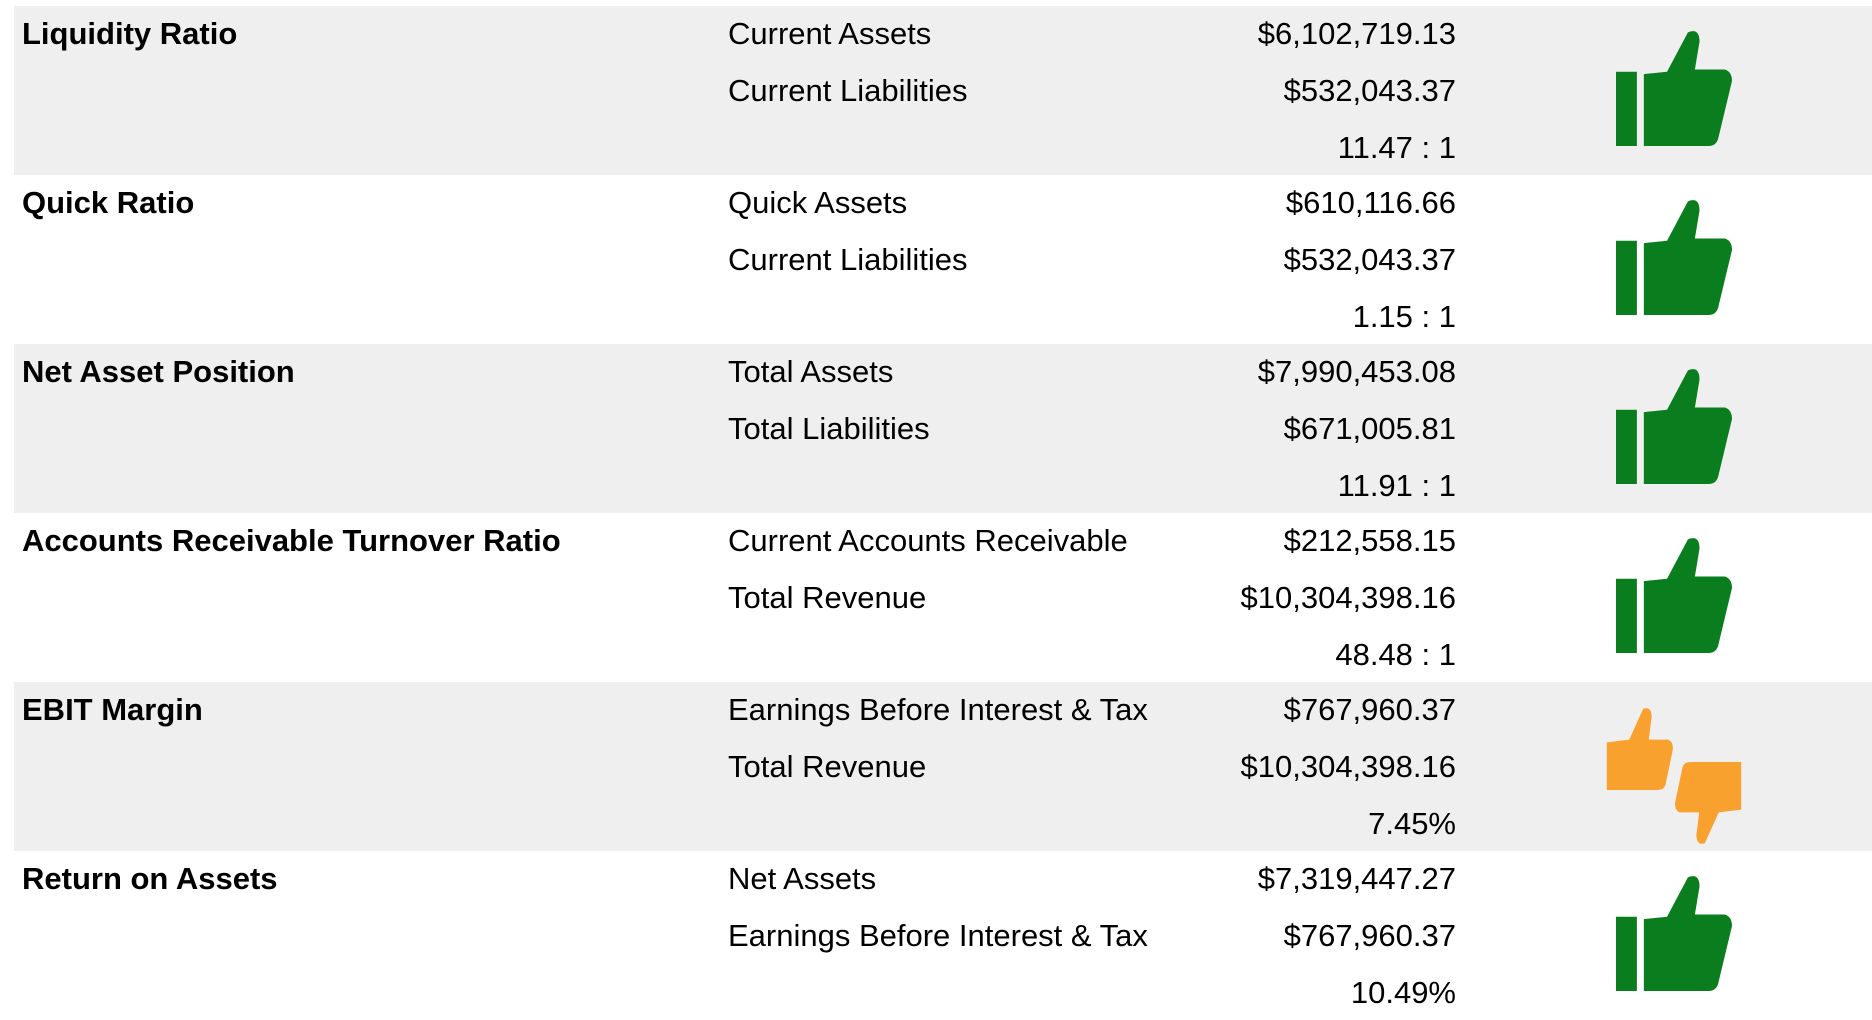  I want to click on thumbs-mixed, so click(1674, 776).